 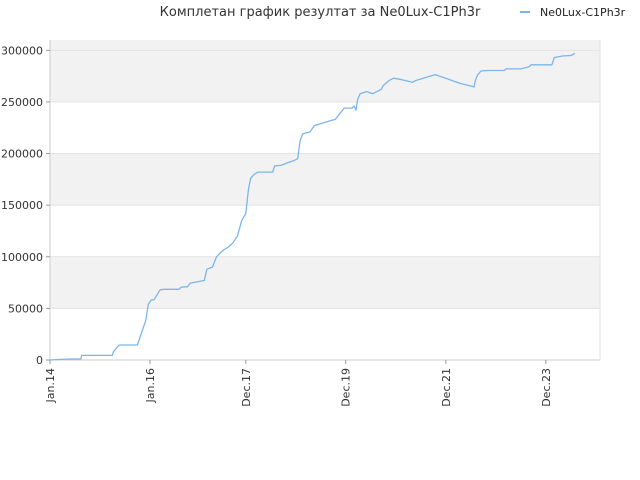 What do you see at coordinates (22, 154) in the screenshot?
I see `y-tick-label: 200000` at bounding box center [22, 154].